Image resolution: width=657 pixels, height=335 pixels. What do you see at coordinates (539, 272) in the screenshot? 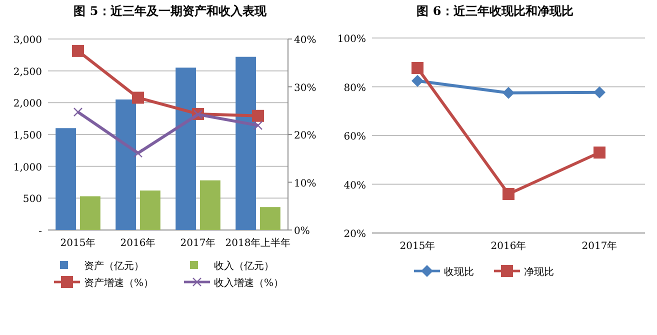
I see `legend-label: 净现比` at bounding box center [539, 272].